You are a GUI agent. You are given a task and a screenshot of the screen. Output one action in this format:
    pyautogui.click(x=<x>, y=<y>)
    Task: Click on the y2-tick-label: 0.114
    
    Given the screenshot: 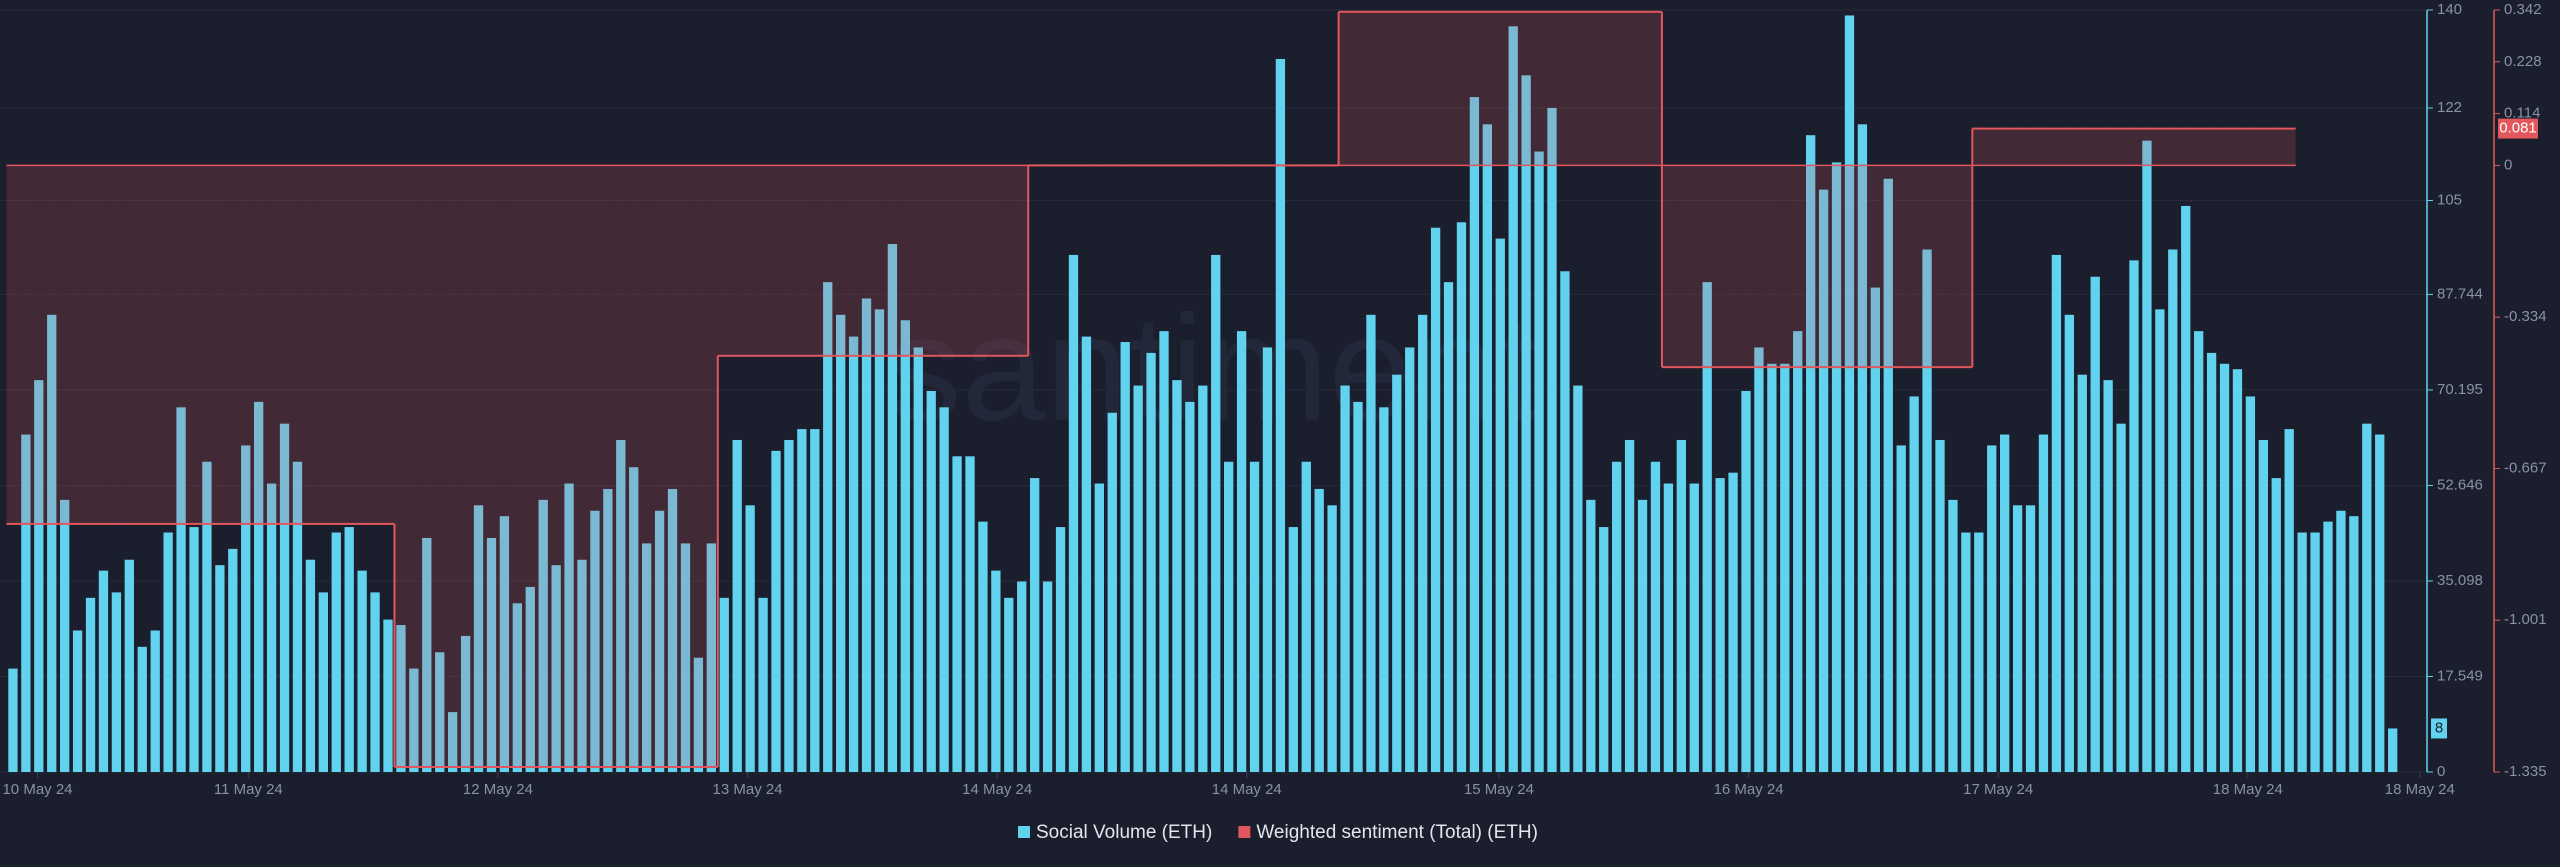 What is the action you would take?
    pyautogui.click(x=2522, y=113)
    